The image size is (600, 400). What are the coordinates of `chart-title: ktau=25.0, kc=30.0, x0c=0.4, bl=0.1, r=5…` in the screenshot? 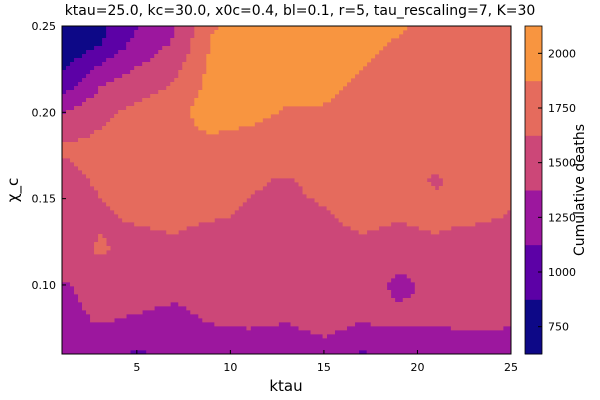 It's located at (300, 11).